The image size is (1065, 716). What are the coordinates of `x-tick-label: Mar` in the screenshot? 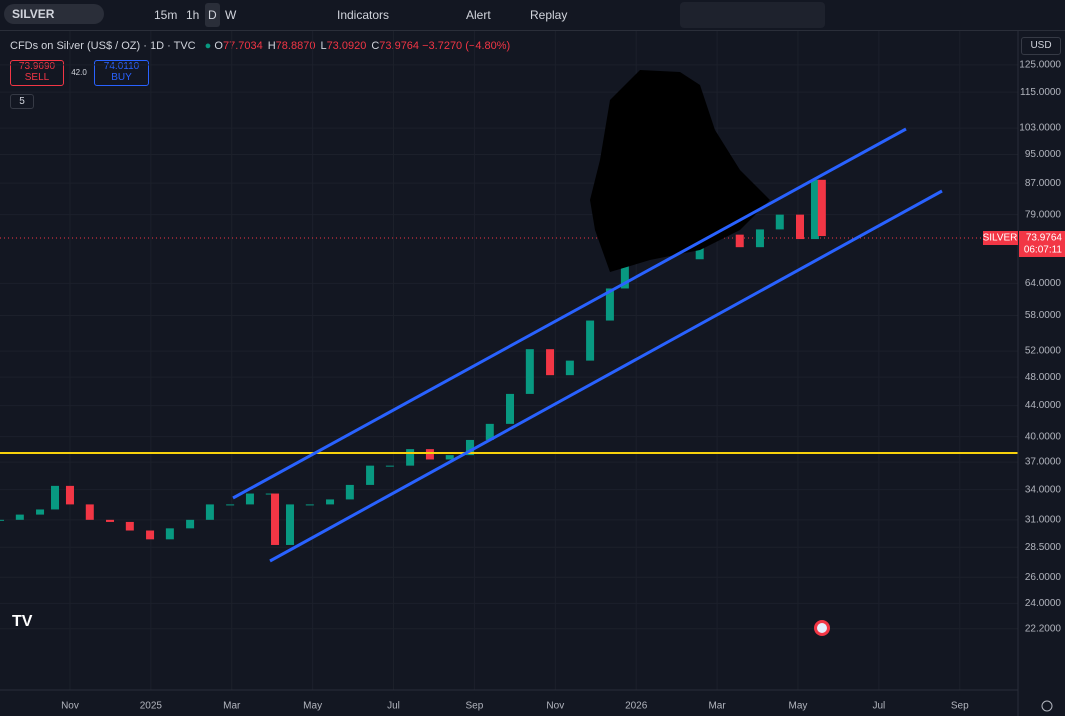 It's located at (232, 706).